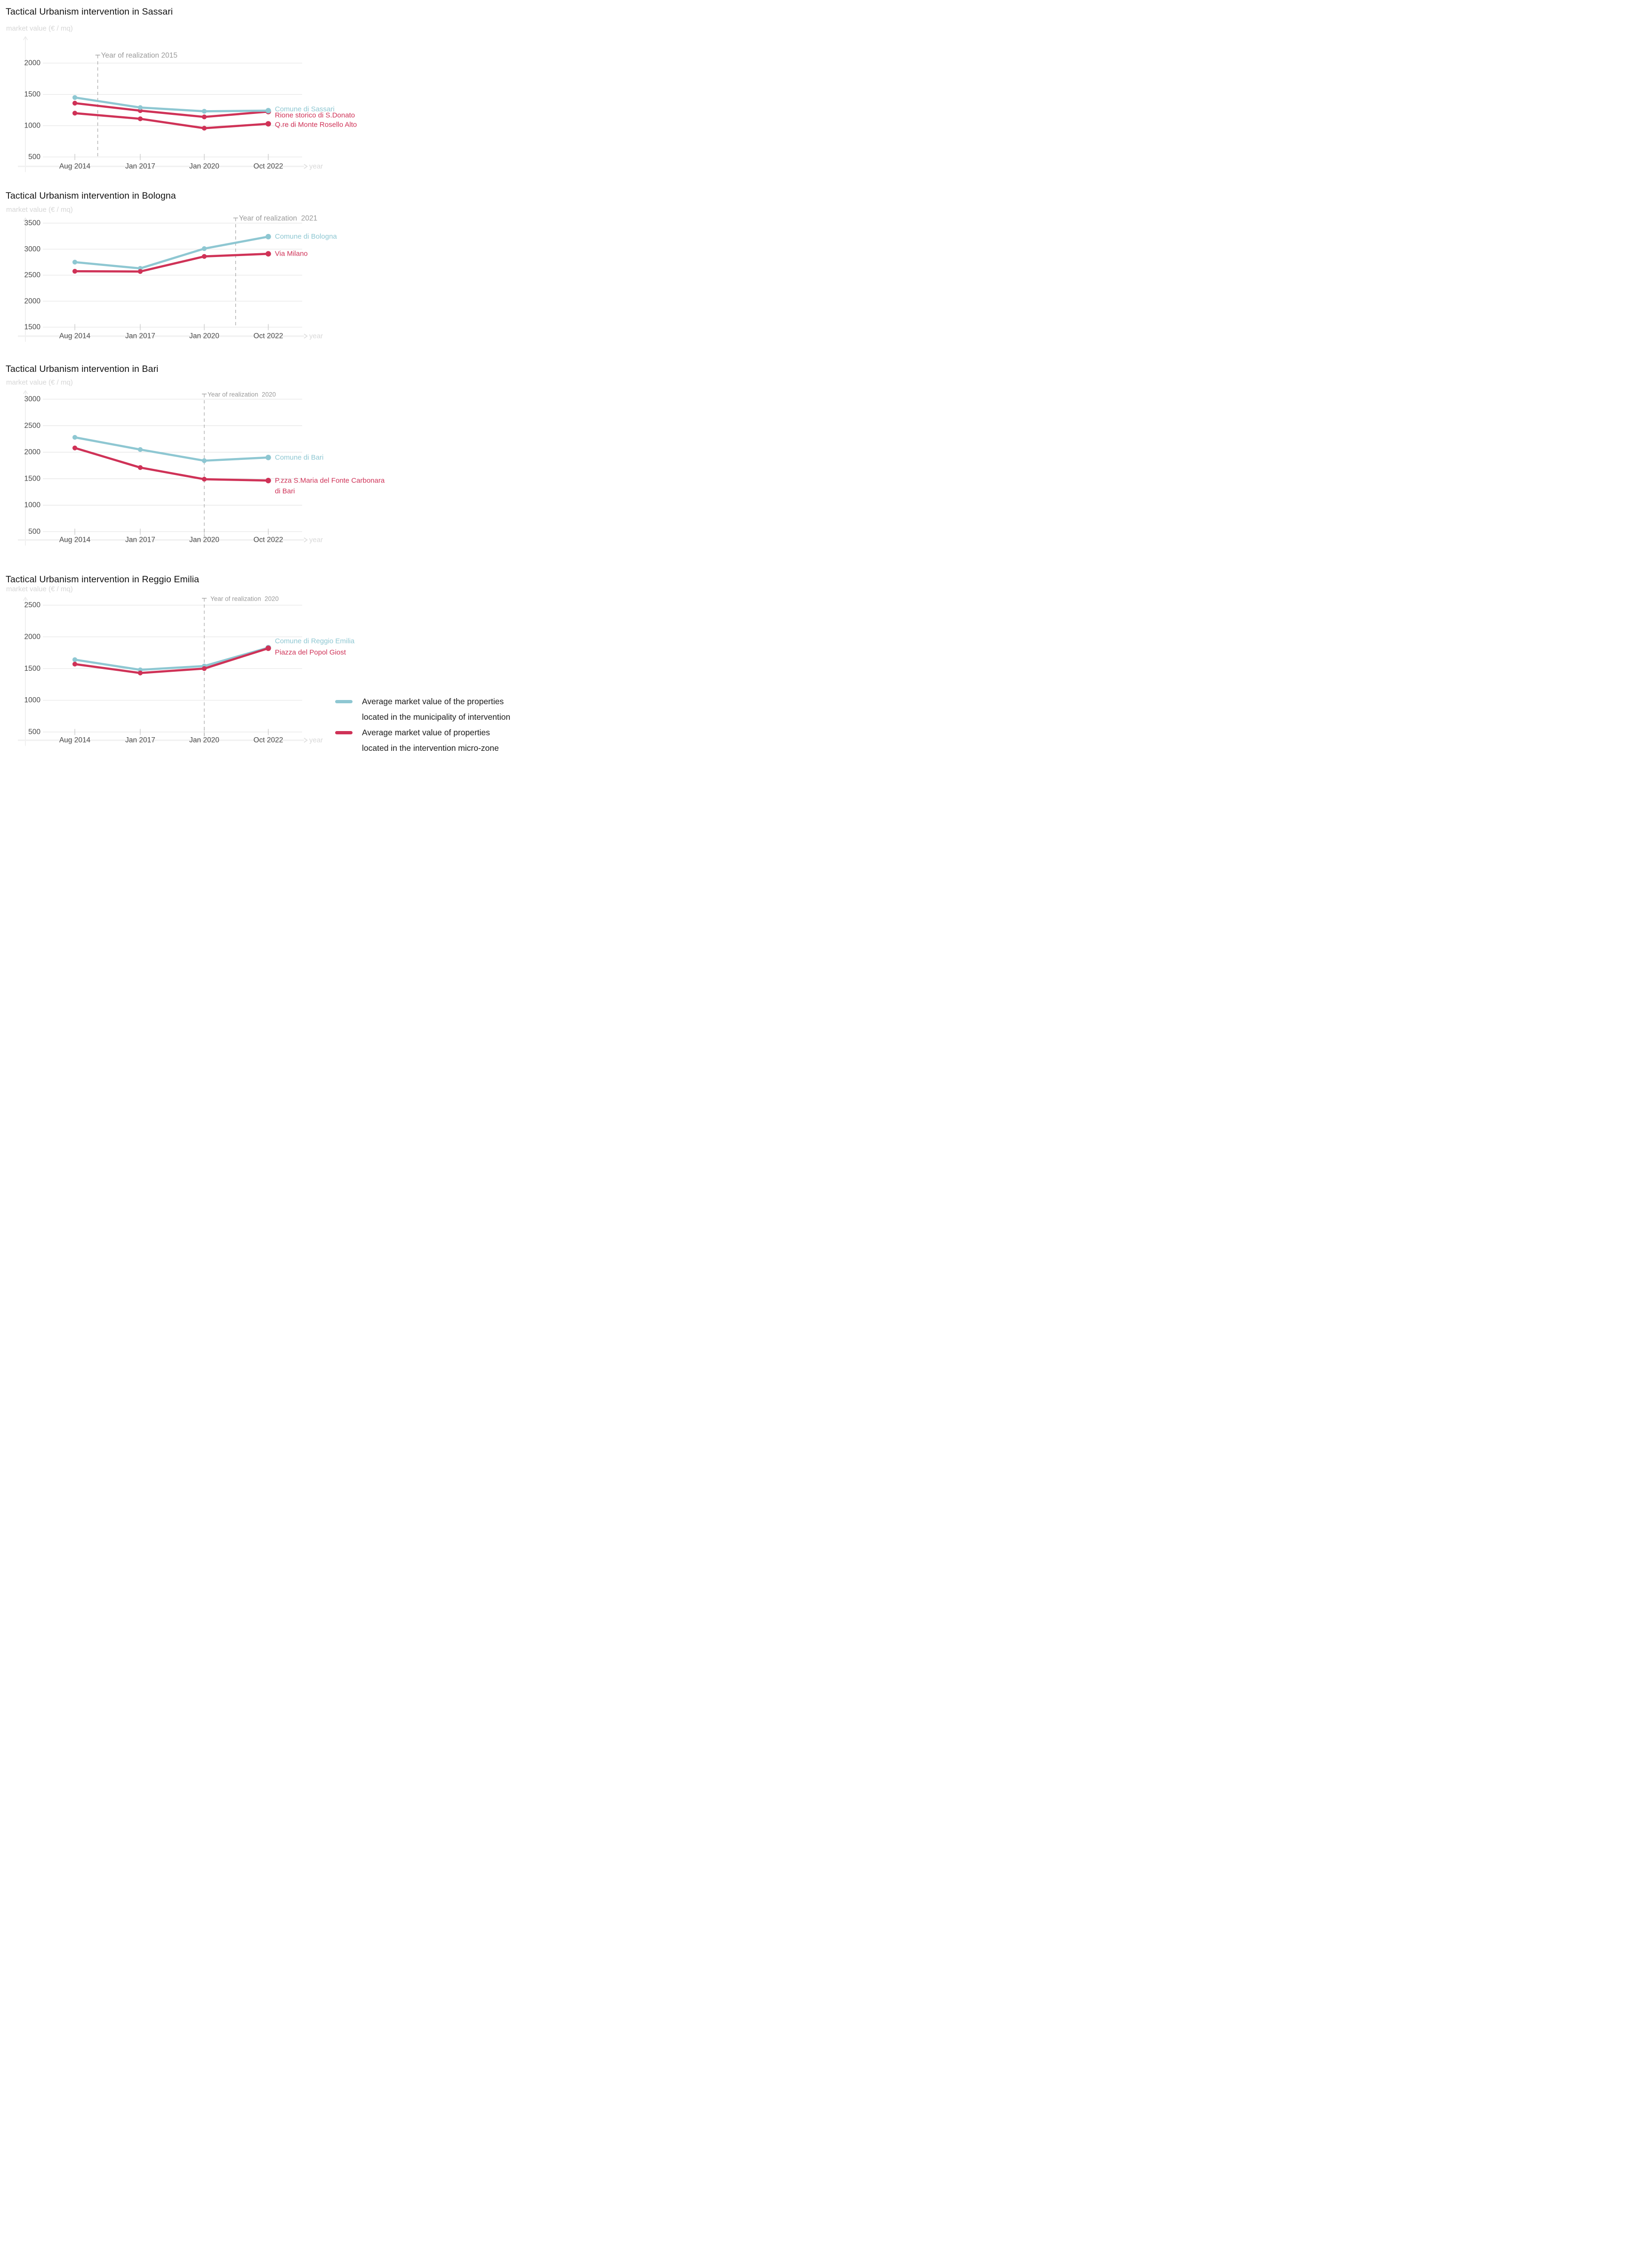 This screenshot has height=2268, width=1629. What do you see at coordinates (315, 641) in the screenshot?
I see `series-label: Comune di Reggio Emilia` at bounding box center [315, 641].